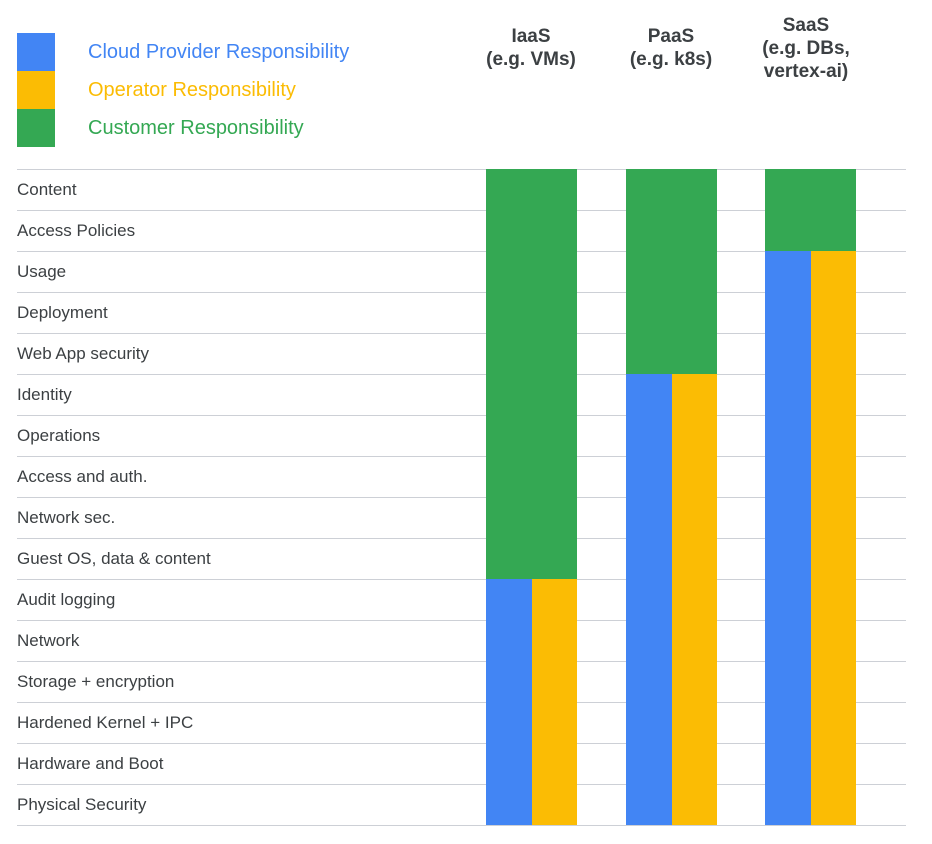 This screenshot has width=932, height=844. Describe the element at coordinates (42, 271) in the screenshot. I see `row-label: Usage` at that location.